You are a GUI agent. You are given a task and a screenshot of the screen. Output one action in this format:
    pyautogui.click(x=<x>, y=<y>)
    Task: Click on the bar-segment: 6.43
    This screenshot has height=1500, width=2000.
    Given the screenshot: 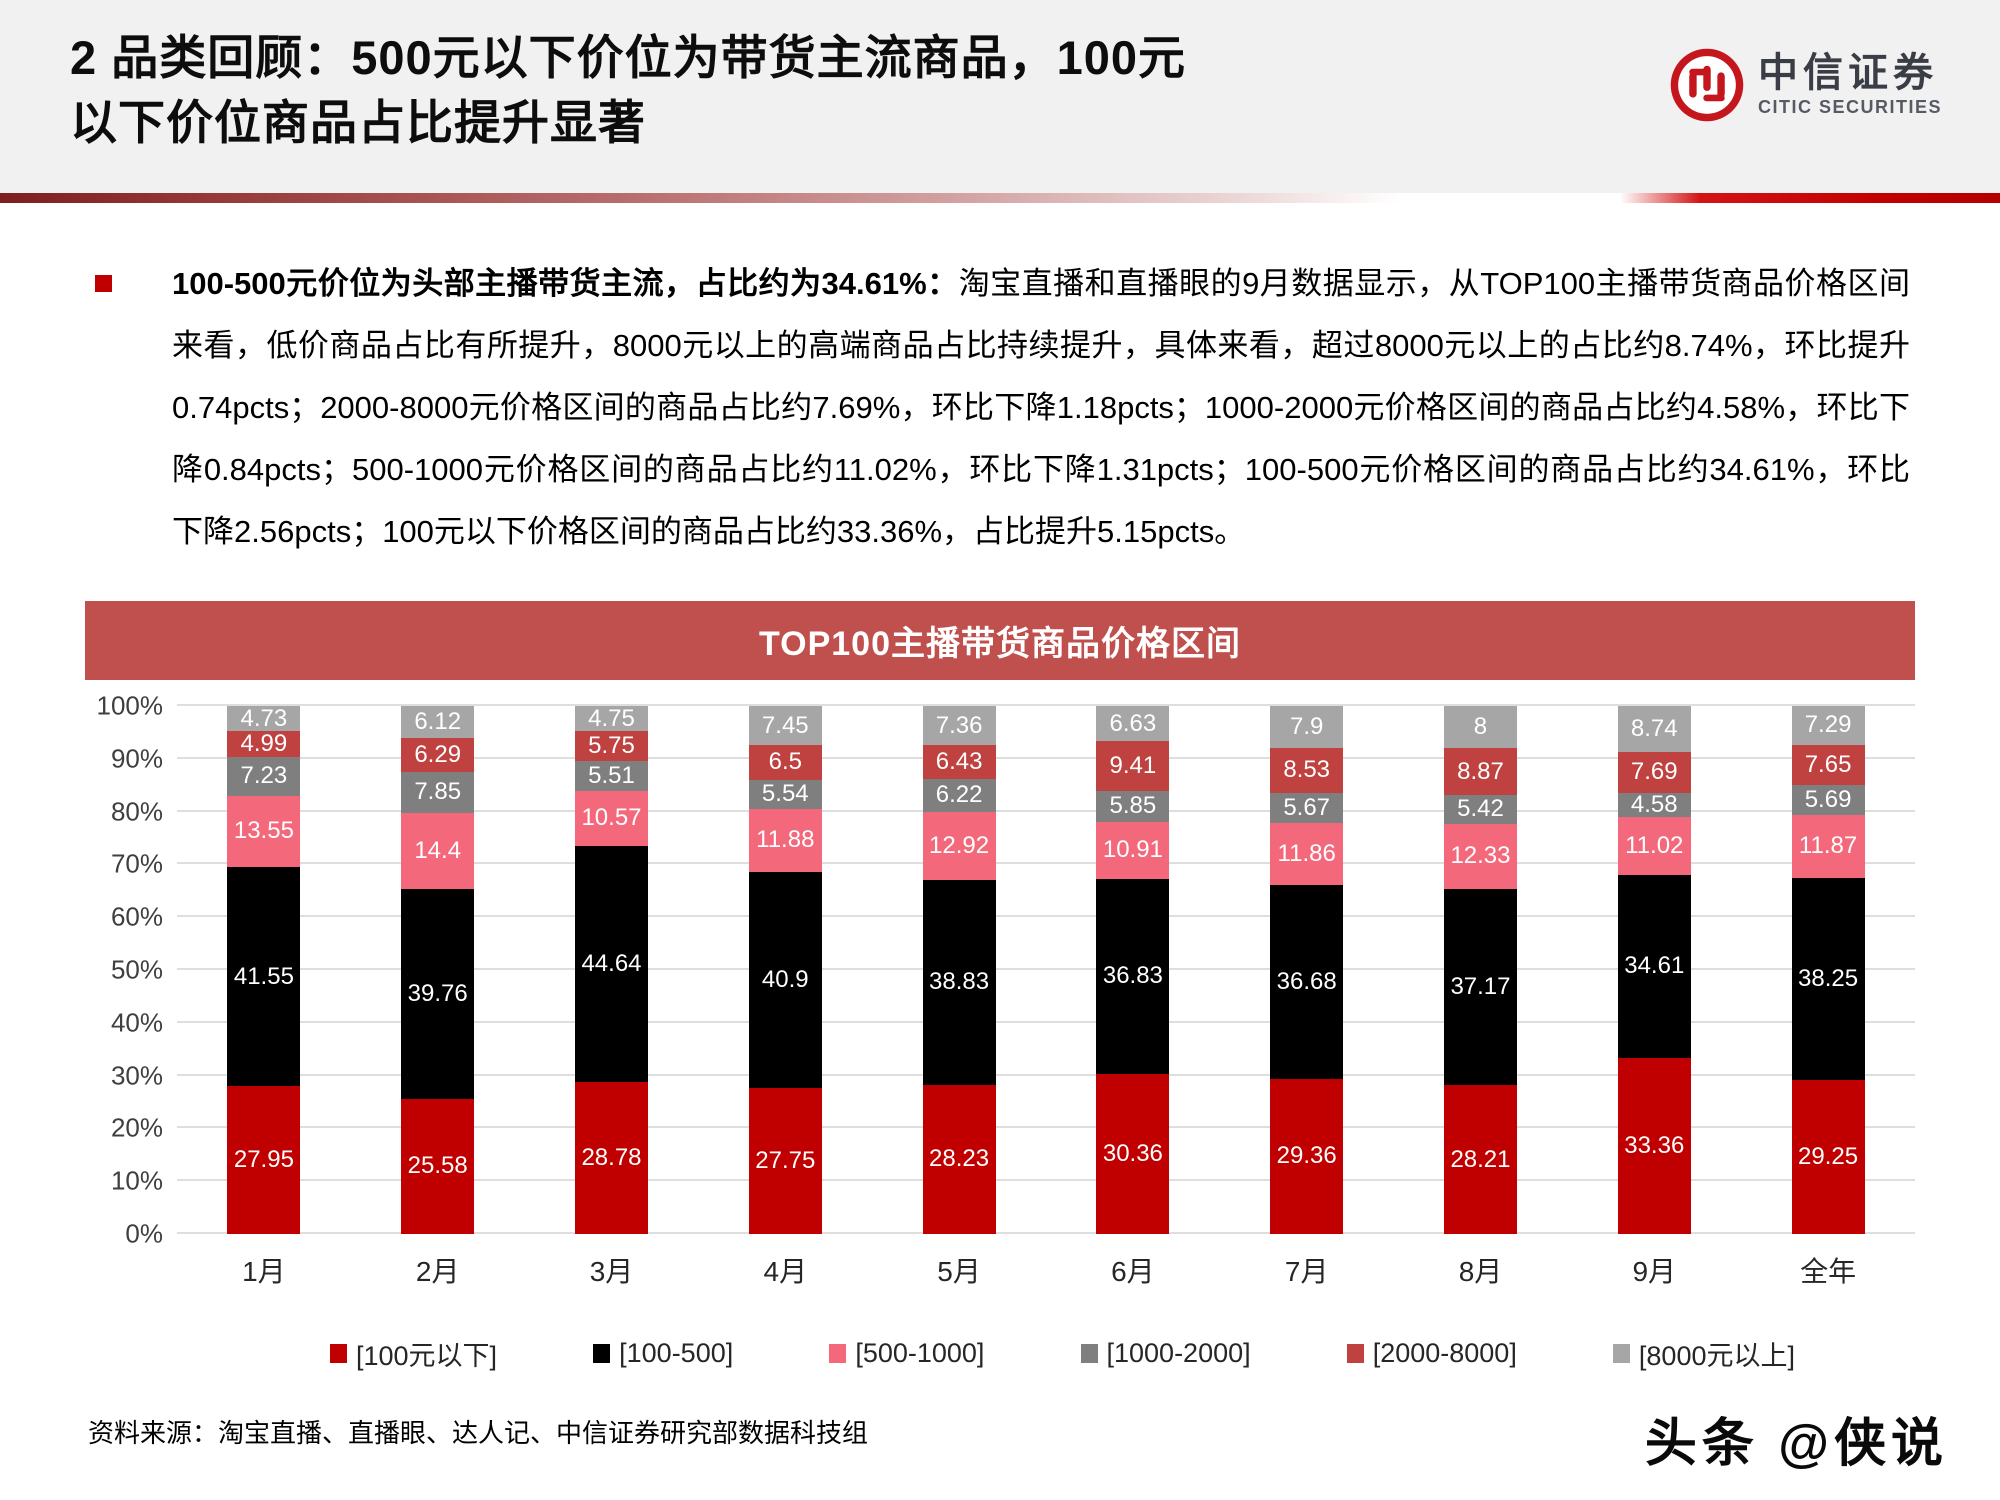 What is the action you would take?
    pyautogui.click(x=959, y=761)
    